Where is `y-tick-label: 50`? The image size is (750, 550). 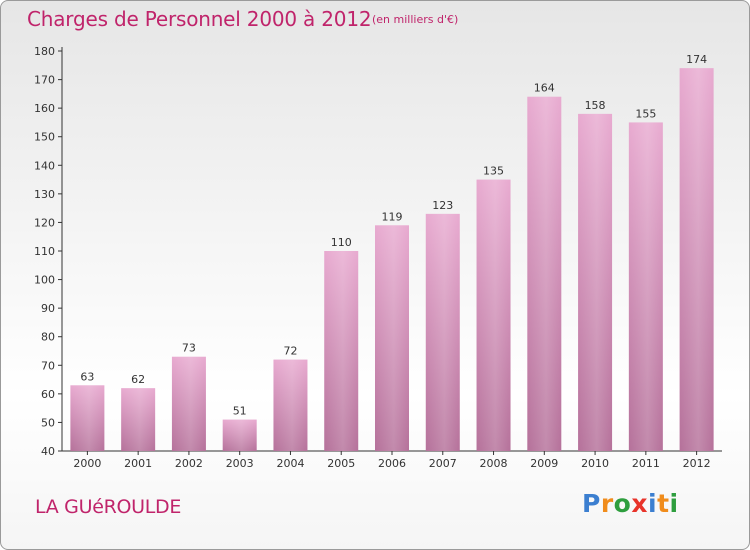 y-tick-label: 50 is located at coordinates (48, 422).